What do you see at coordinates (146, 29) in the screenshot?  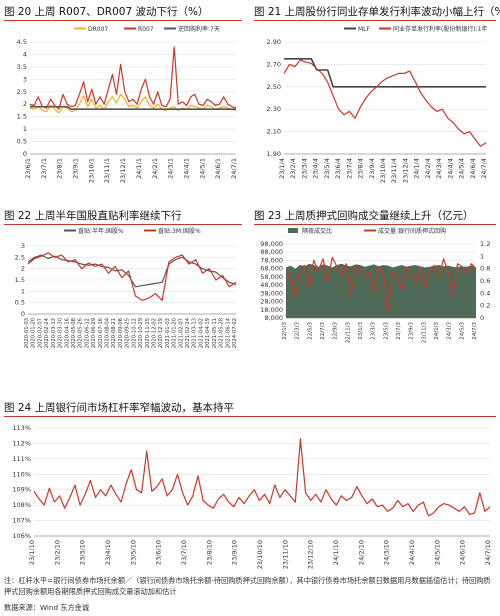 I see `legend-label: R007` at bounding box center [146, 29].